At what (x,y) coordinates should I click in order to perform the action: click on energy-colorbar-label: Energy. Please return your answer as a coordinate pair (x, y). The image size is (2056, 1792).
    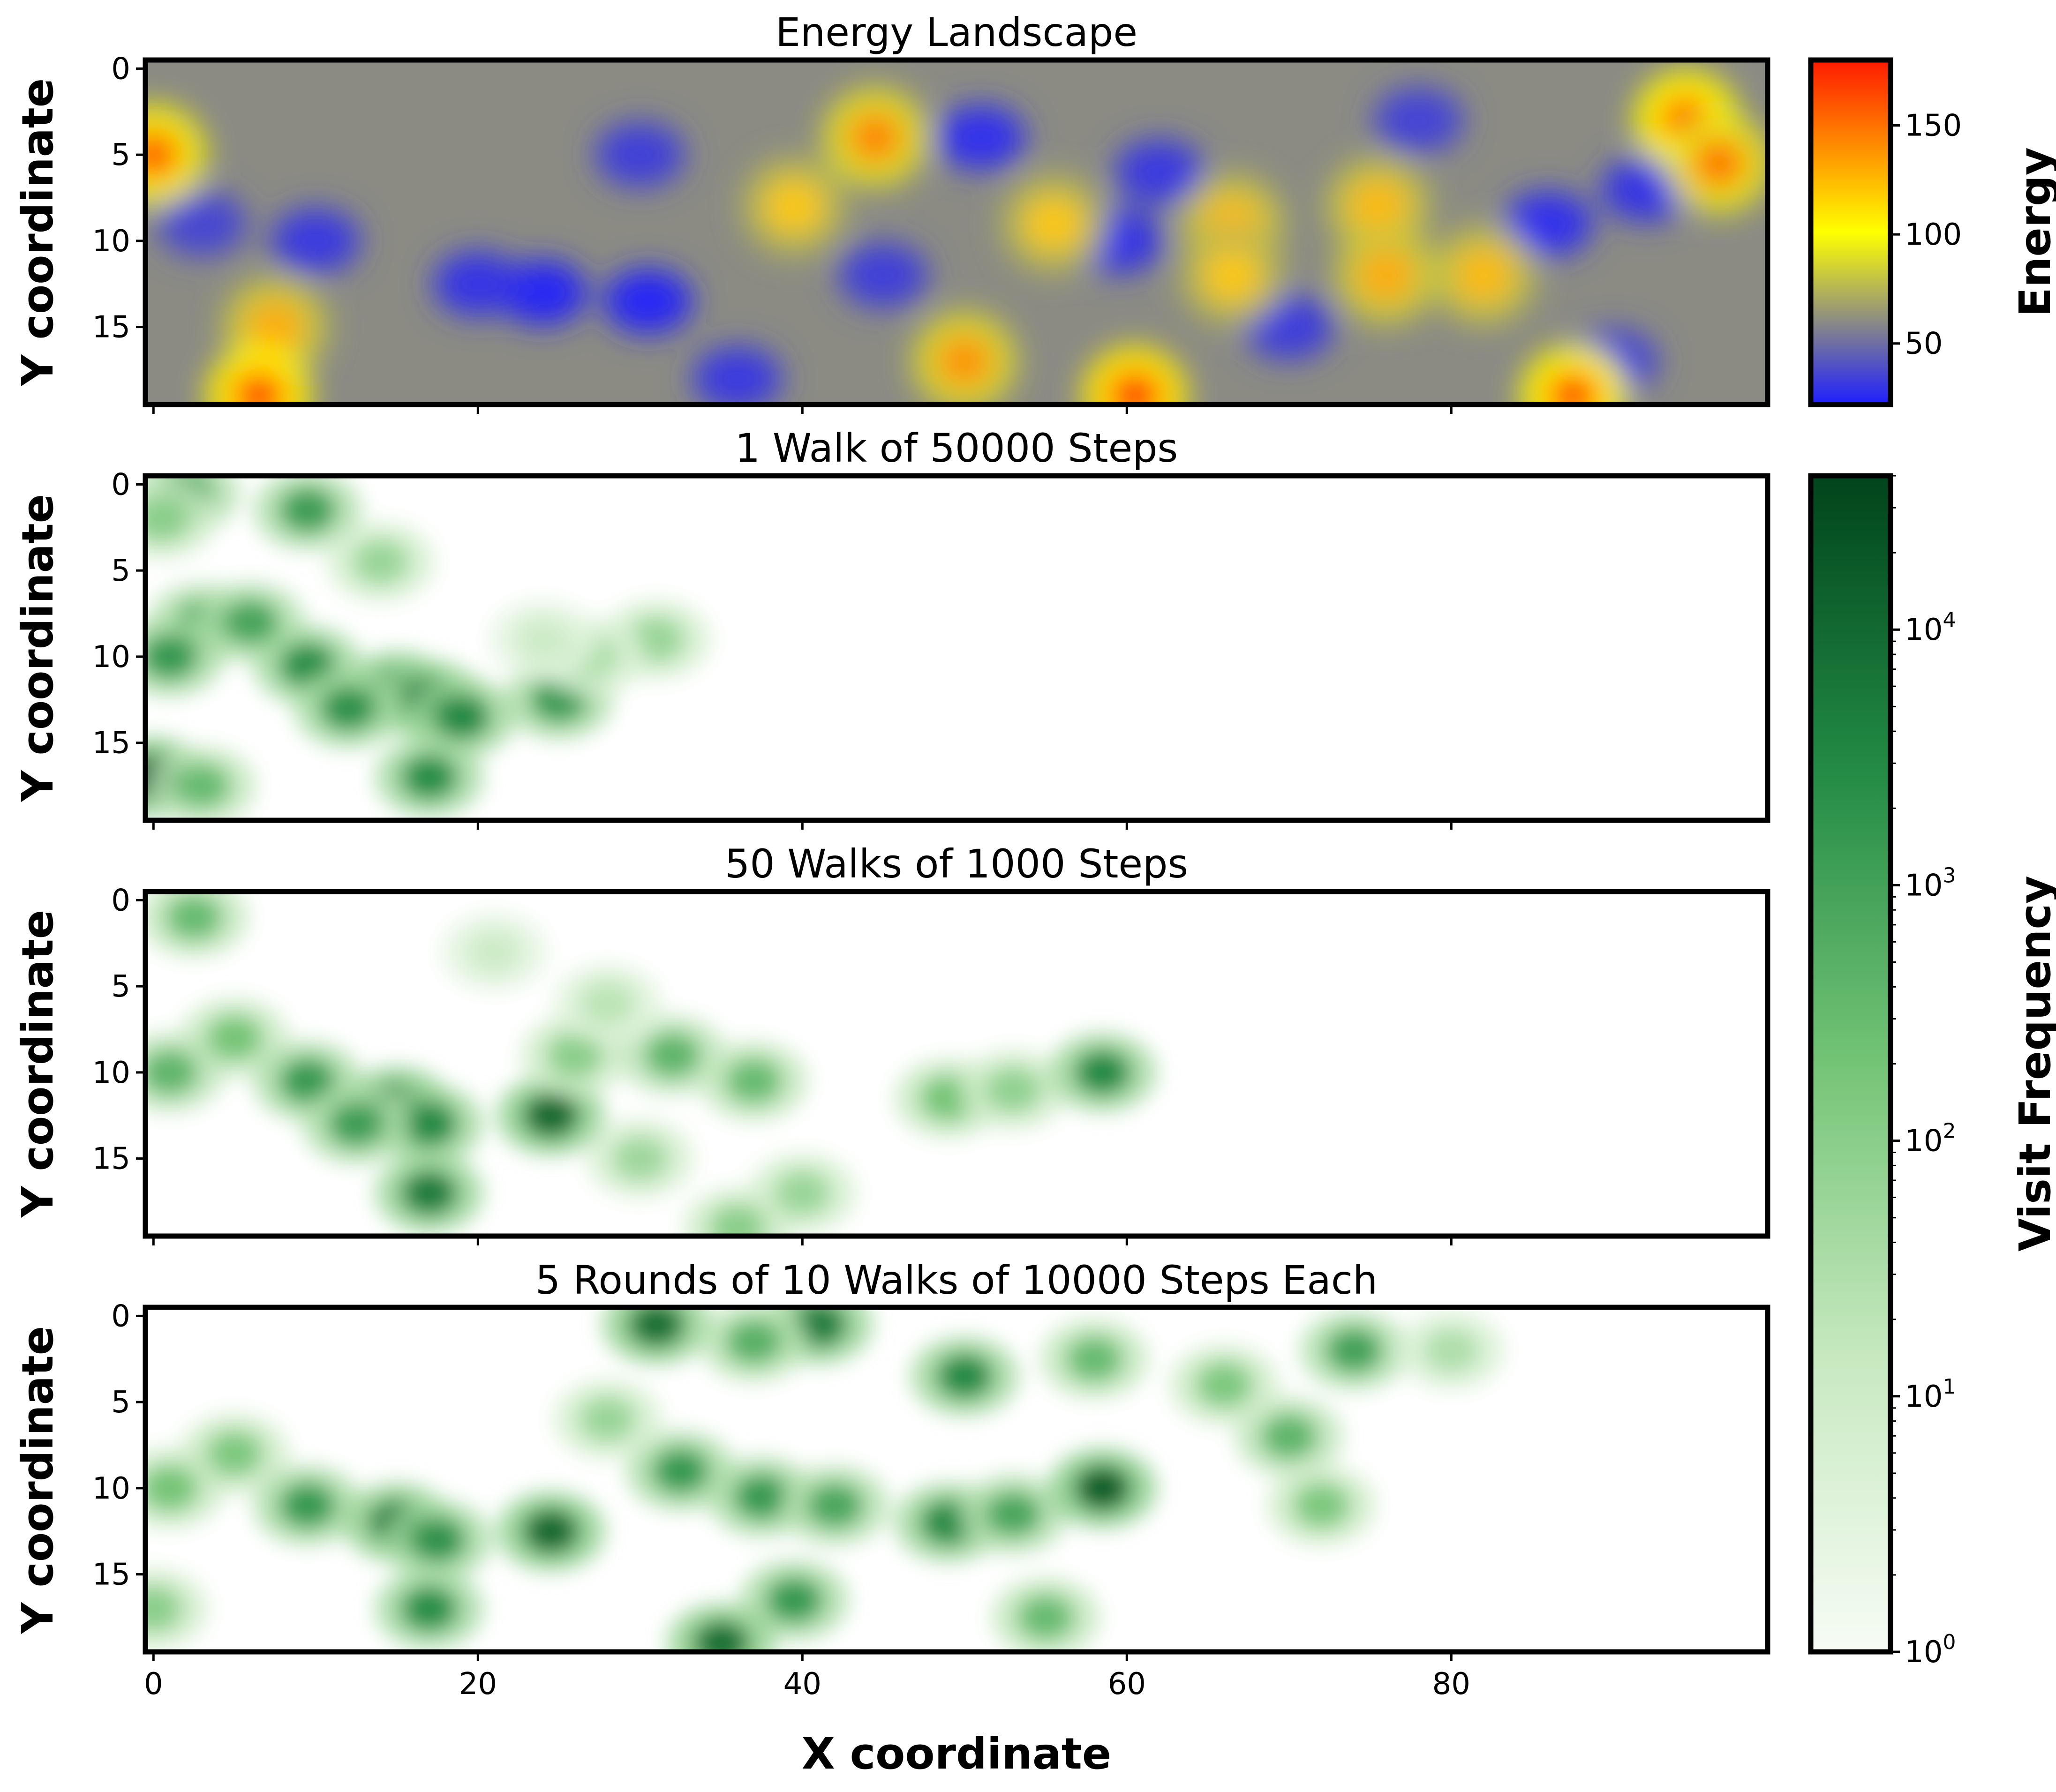
    Looking at the image, I should click on (2033, 232).